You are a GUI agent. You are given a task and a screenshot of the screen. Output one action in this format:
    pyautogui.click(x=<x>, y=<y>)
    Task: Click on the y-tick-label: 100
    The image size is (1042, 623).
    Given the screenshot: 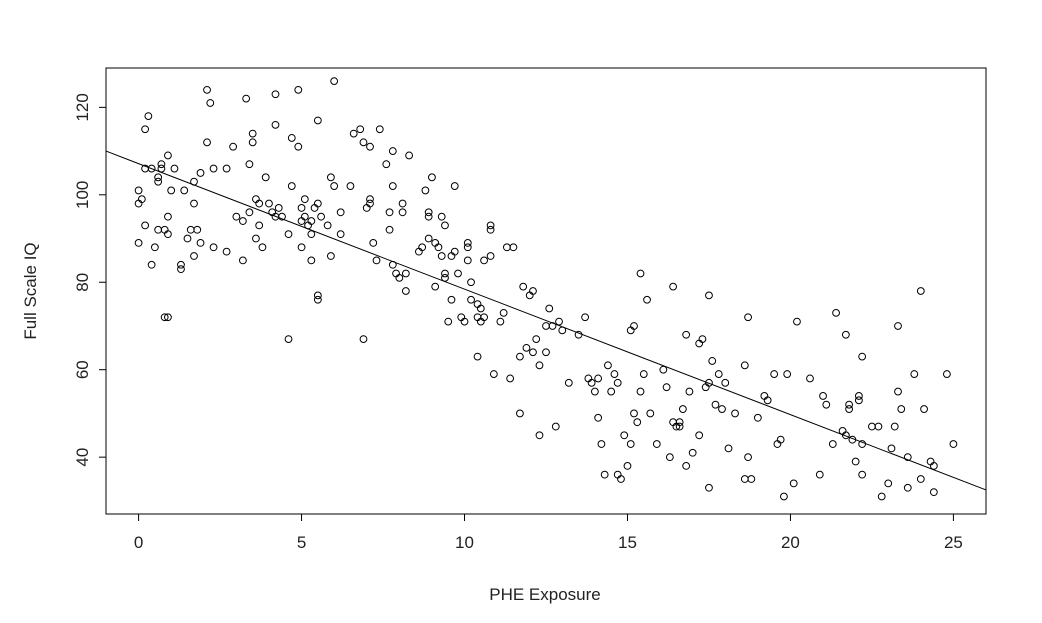 What is the action you would take?
    pyautogui.click(x=82, y=195)
    